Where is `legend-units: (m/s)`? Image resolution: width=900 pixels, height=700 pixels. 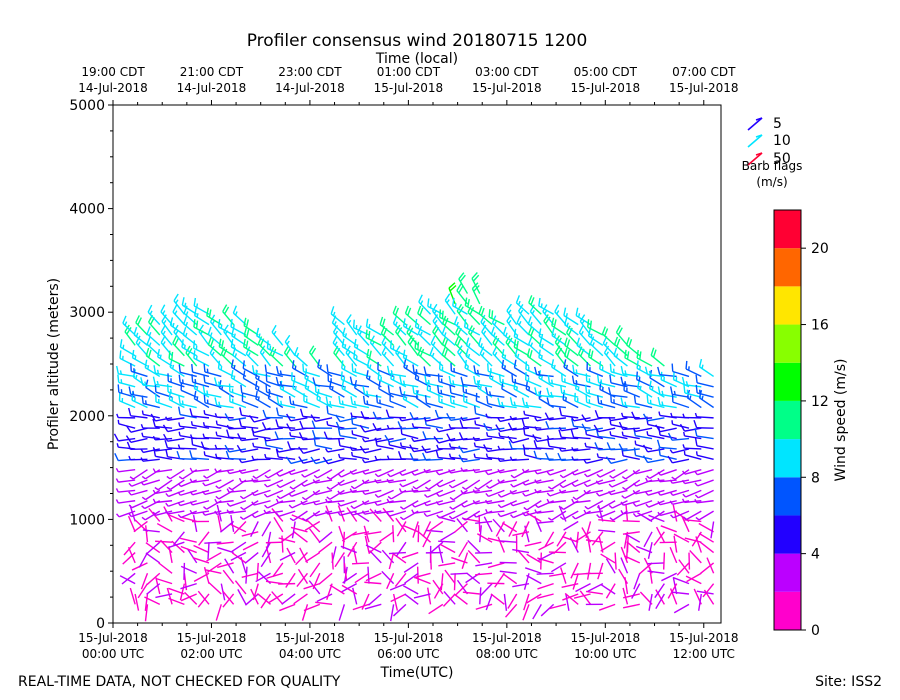 legend-units: (m/s) is located at coordinates (771, 182).